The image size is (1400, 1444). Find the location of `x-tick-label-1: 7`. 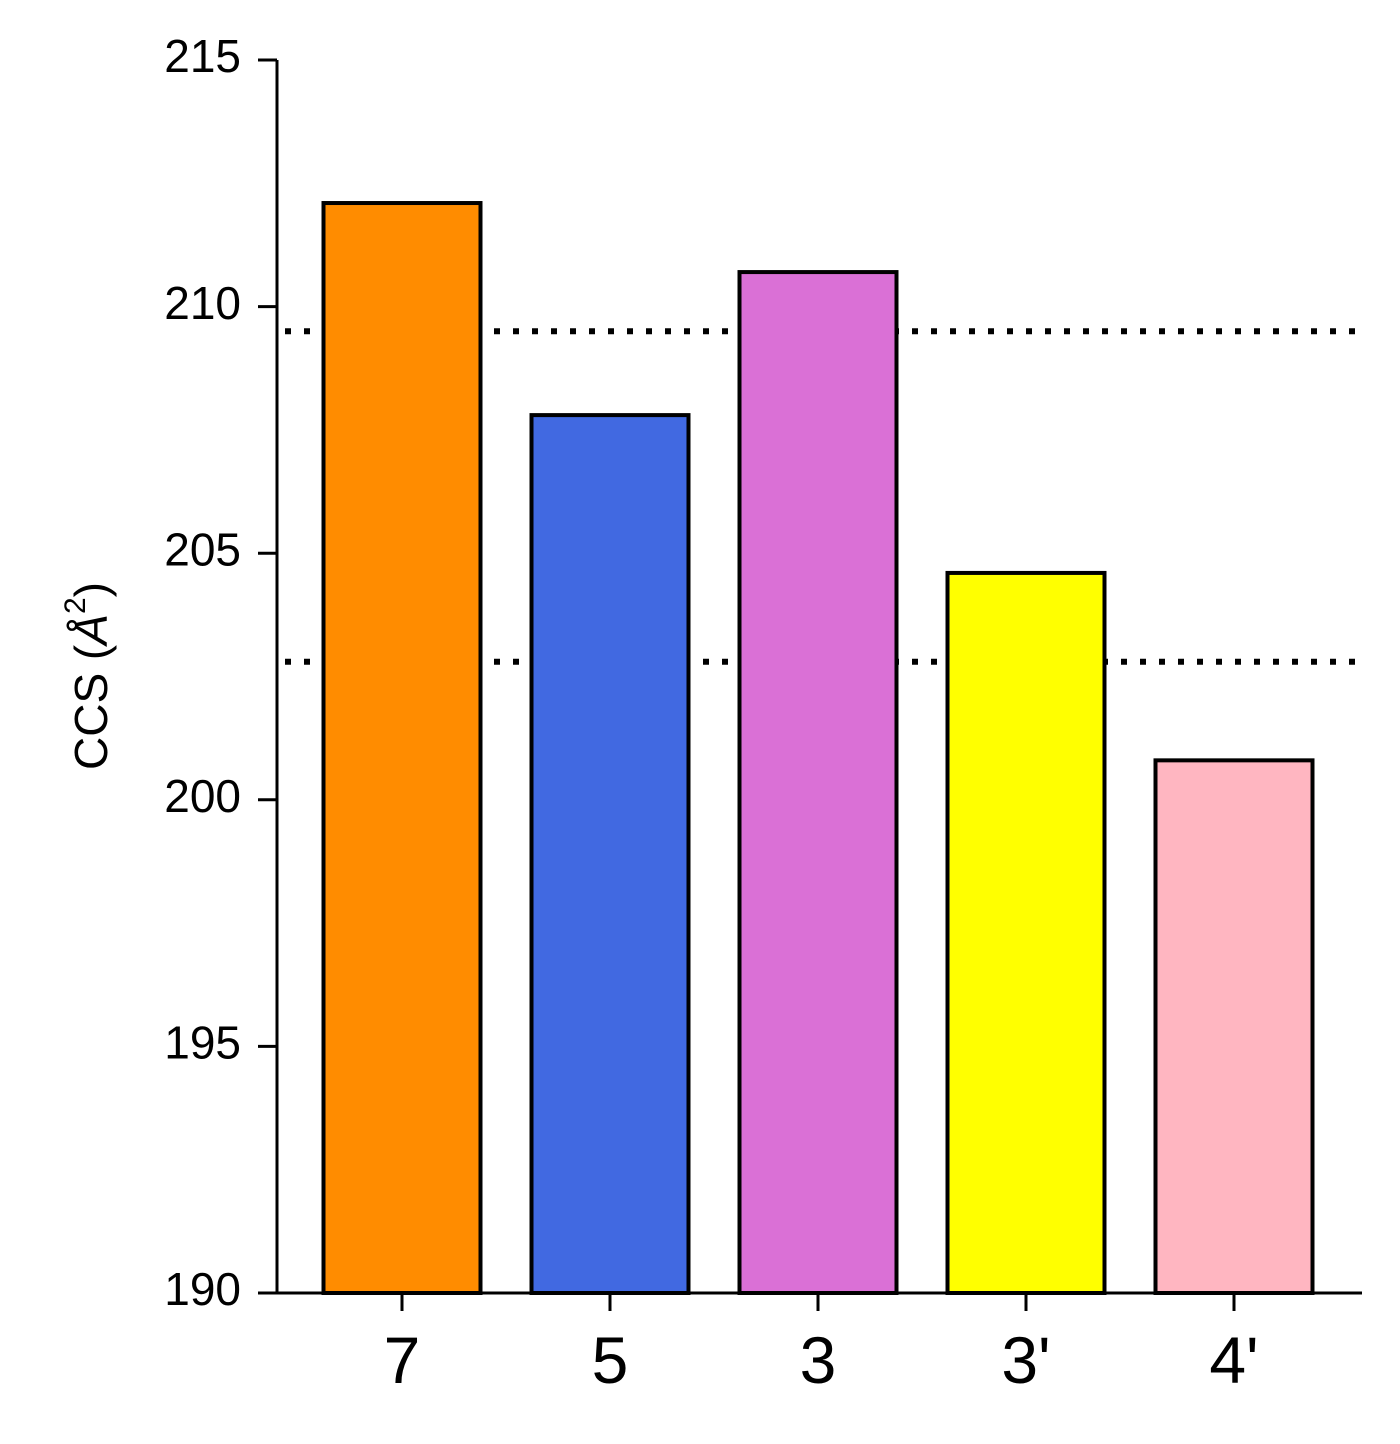

x-tick-label-1: 7 is located at coordinates (402, 1360).